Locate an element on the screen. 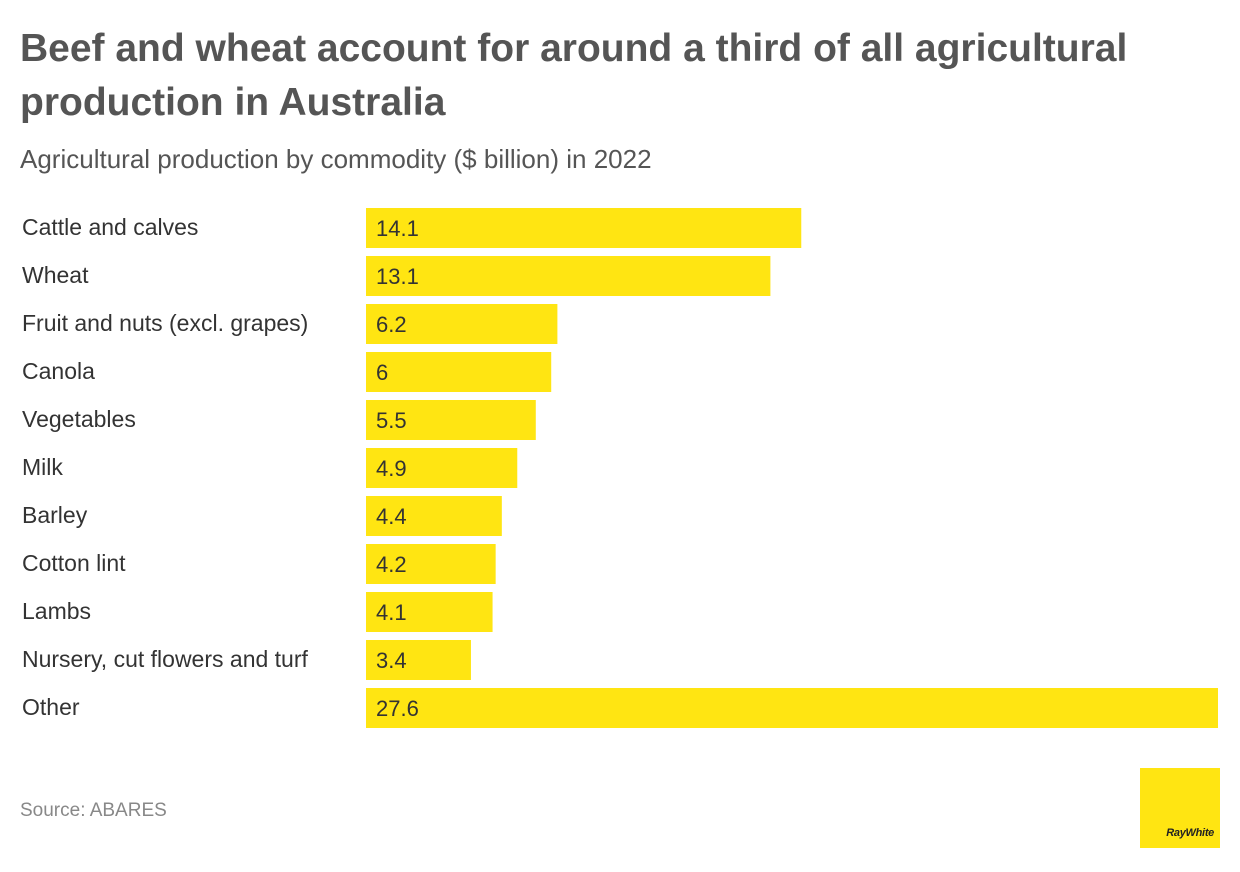 This screenshot has height=872, width=1240. category-label: Fruit and nuts (excl. grapes) is located at coordinates (165, 323).